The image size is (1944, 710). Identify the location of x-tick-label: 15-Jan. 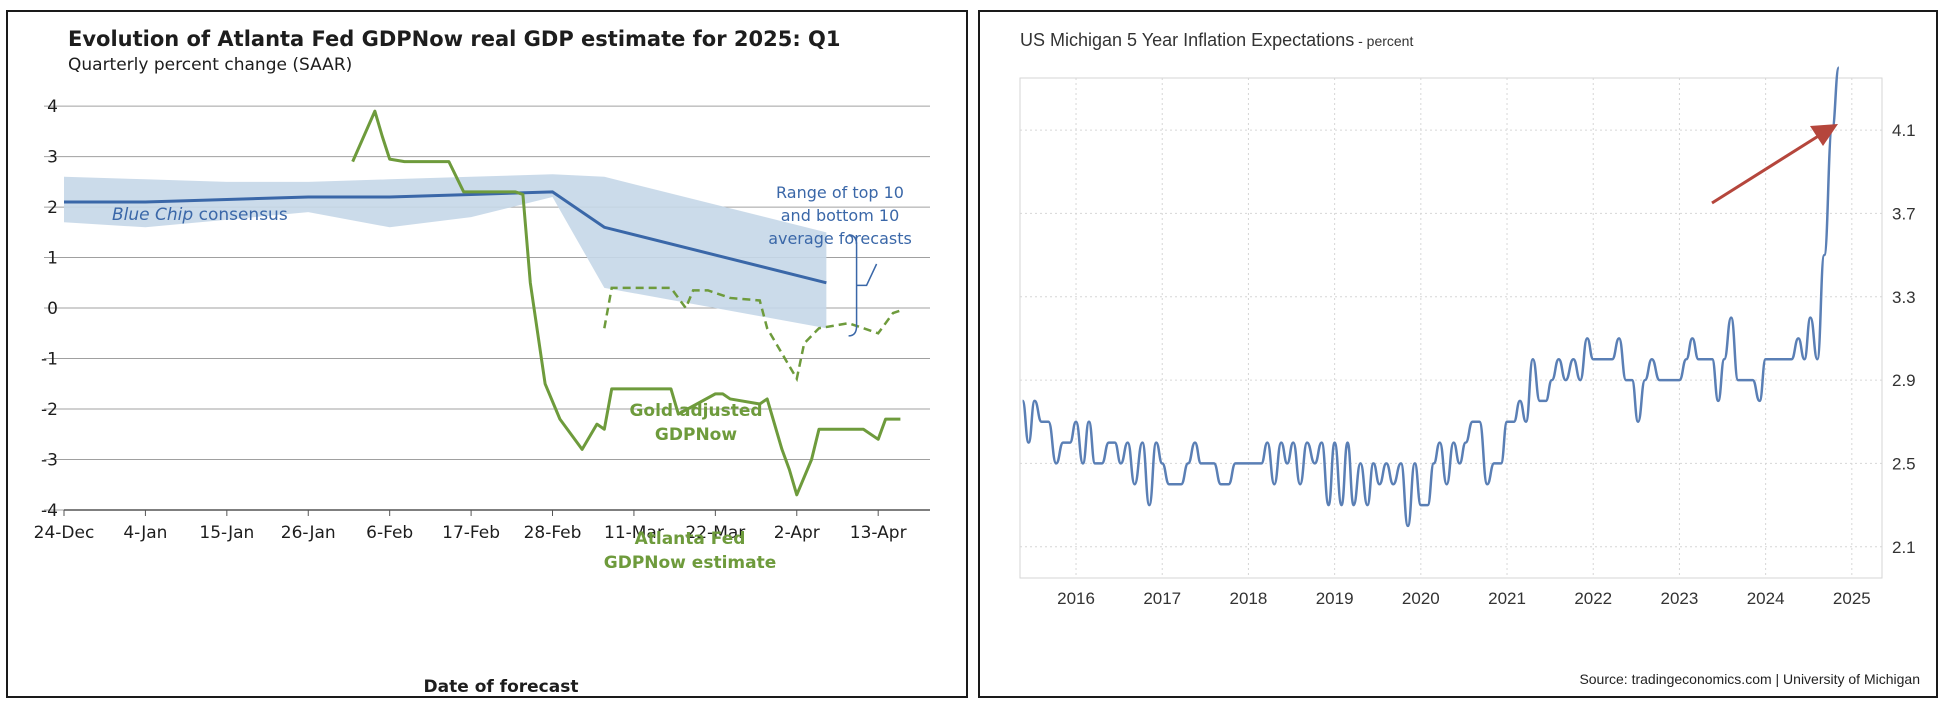
(226, 533).